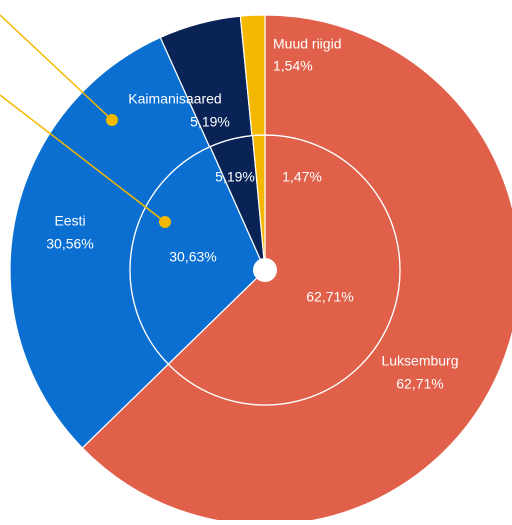 The width and height of the screenshot is (512, 525). I want to click on center-hole, so click(265, 270).